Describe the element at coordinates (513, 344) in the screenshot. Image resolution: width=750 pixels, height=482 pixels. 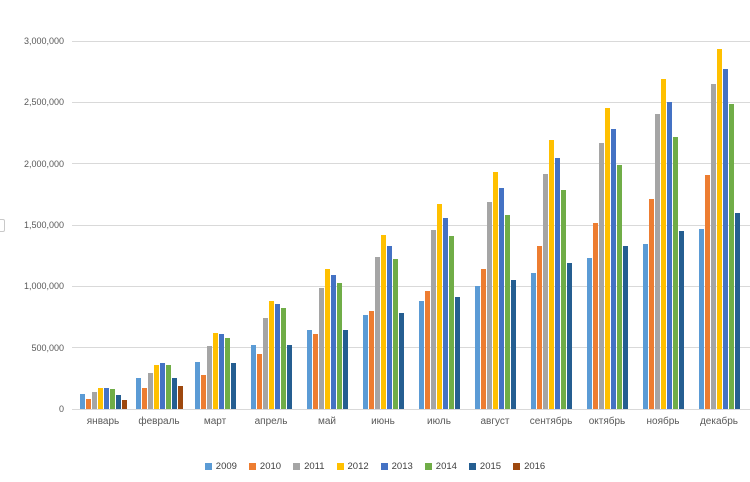
I see `bar-2015-август` at that location.